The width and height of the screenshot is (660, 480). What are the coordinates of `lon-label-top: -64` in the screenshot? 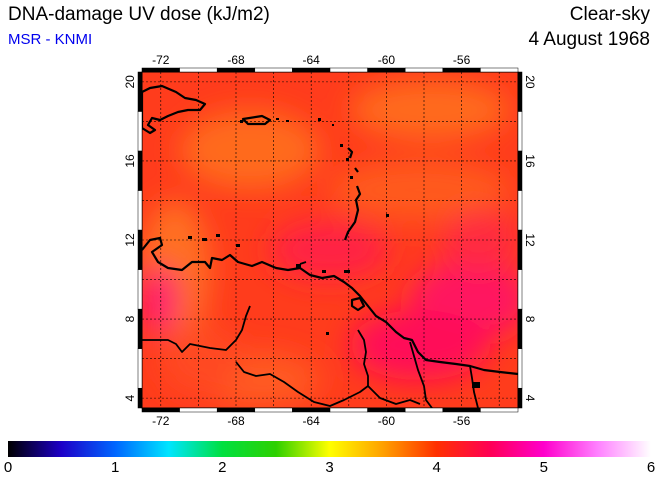 It's located at (312, 60).